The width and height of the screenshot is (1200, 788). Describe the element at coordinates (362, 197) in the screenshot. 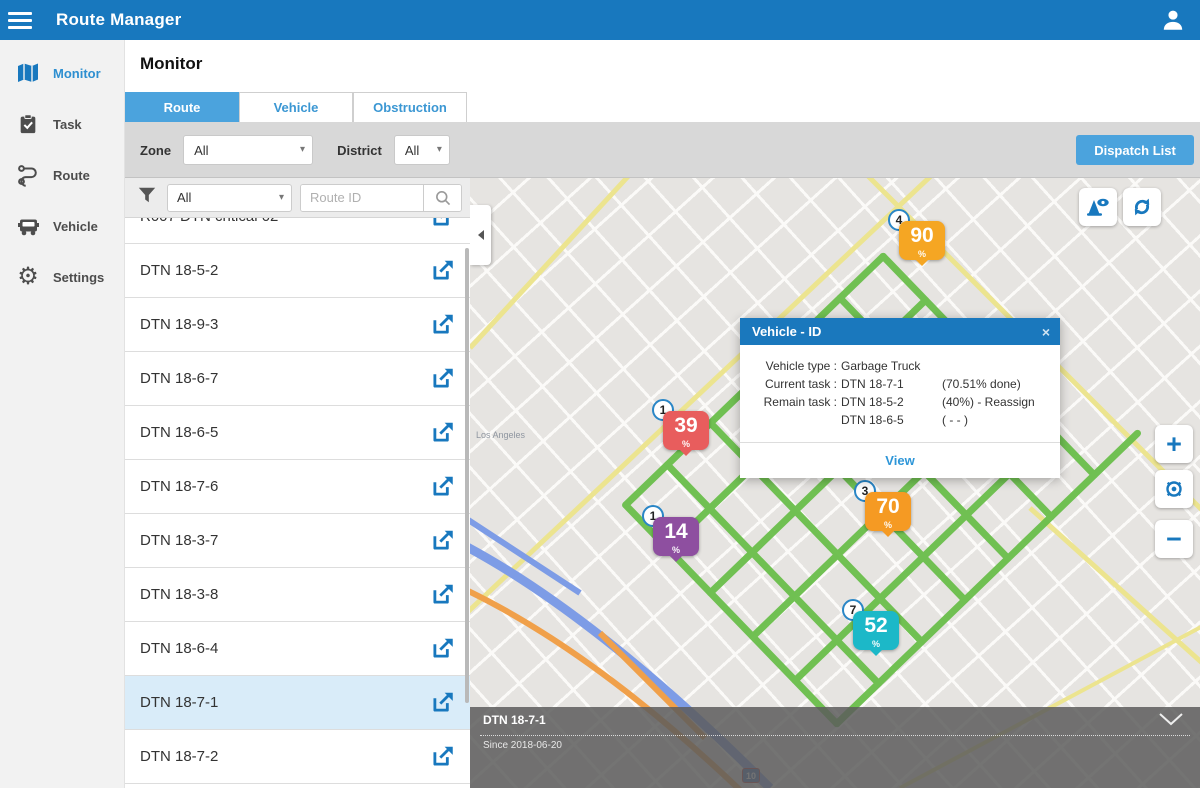

I see `route-id-input` at that location.